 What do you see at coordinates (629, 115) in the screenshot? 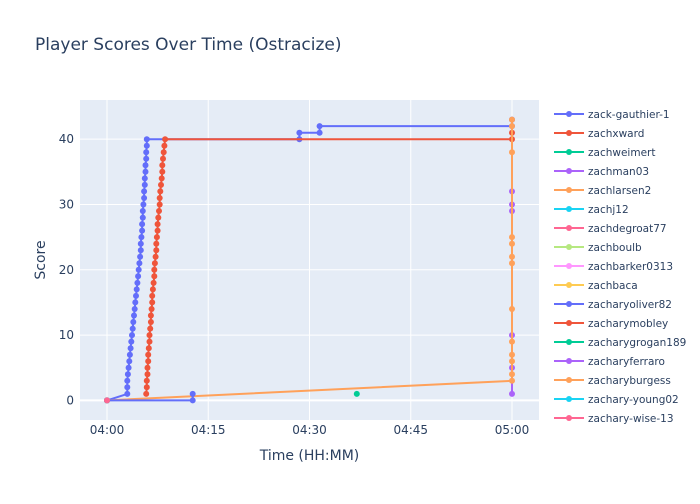
I see `legend-label: zack-gauthier-1` at bounding box center [629, 115].